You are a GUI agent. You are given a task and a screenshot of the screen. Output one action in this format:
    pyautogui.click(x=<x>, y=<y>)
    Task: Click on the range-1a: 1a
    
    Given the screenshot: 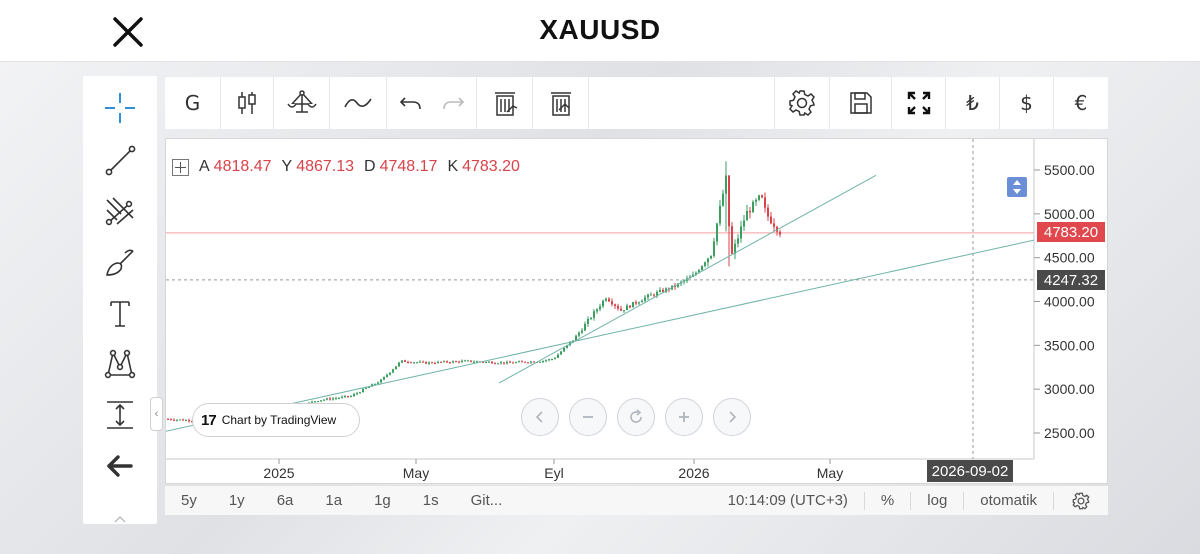 What is the action you would take?
    pyautogui.click(x=334, y=500)
    